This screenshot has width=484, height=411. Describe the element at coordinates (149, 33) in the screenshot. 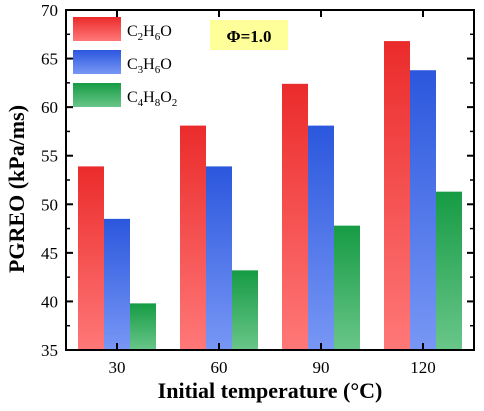

I see `legend-label-C2H6O: C2H6O` at that location.